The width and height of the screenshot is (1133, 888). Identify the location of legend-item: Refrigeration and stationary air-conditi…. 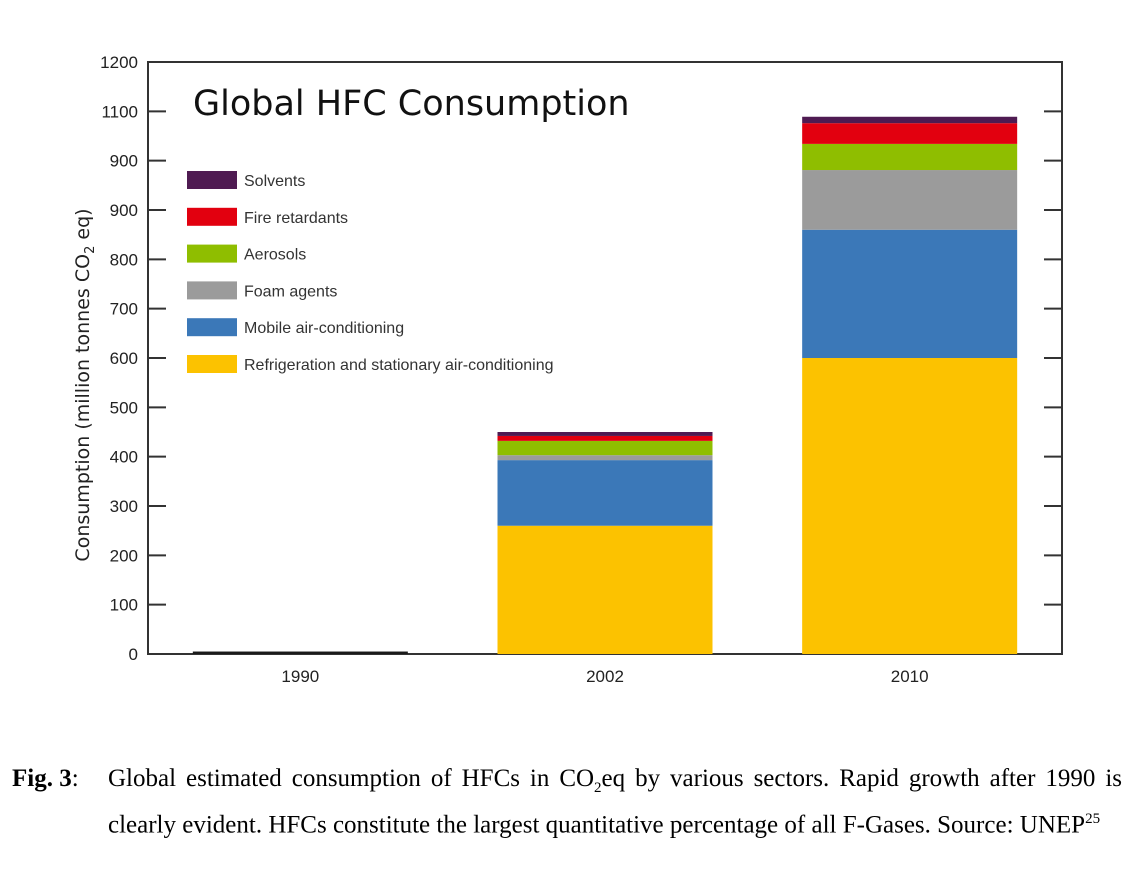
(370, 364).